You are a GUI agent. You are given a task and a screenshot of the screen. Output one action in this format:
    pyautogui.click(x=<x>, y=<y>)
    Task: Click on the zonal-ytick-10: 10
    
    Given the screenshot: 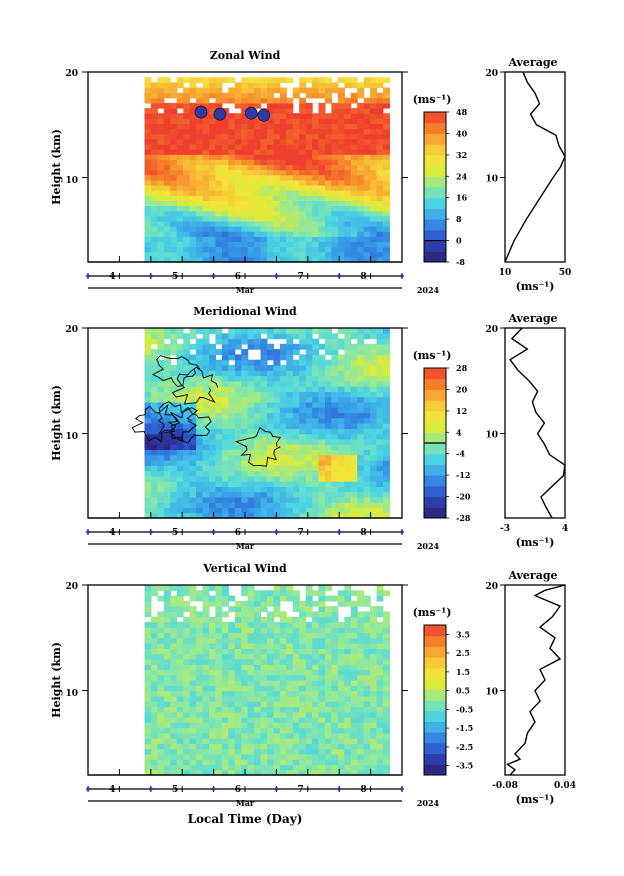 What is the action you would take?
    pyautogui.click(x=71, y=181)
    